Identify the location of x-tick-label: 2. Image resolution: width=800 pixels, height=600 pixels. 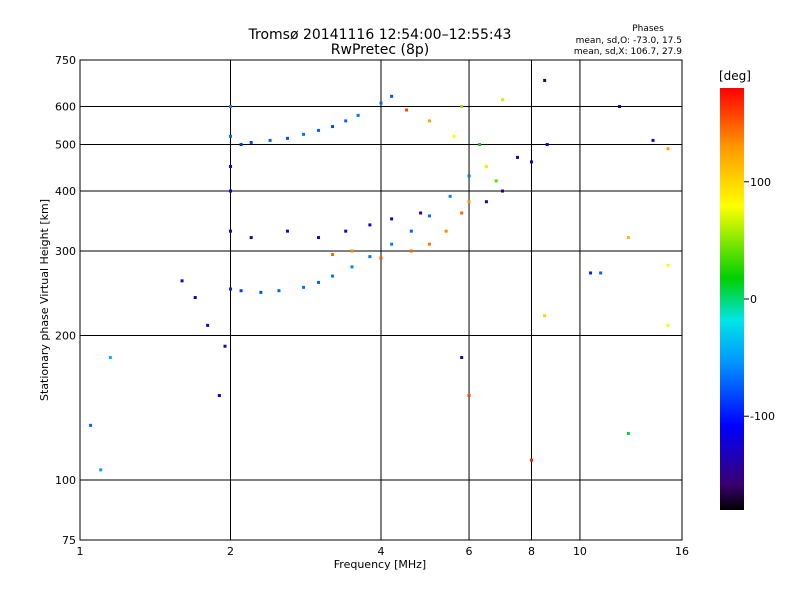
(230, 551).